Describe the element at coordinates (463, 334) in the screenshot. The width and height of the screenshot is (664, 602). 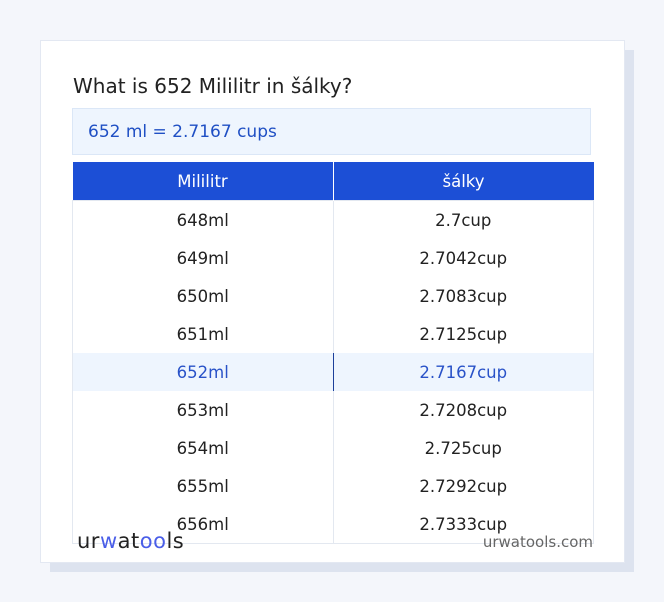
I see `cell-cups: 2.7125cup` at that location.